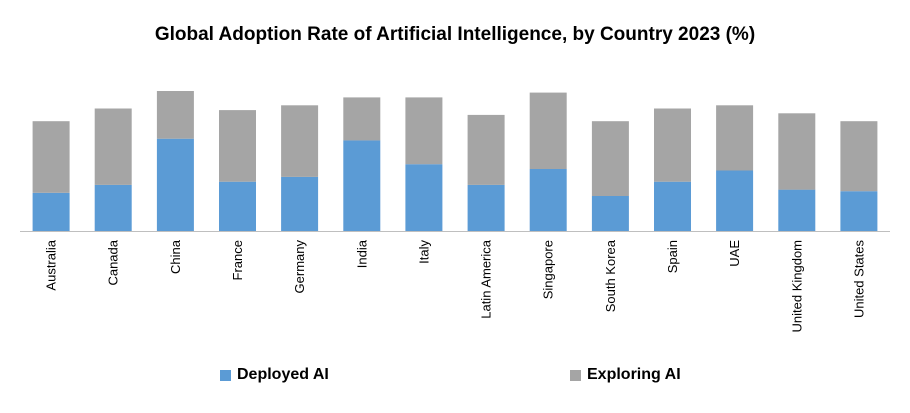  I want to click on bar-deployed-united-kingdom, so click(797, 210).